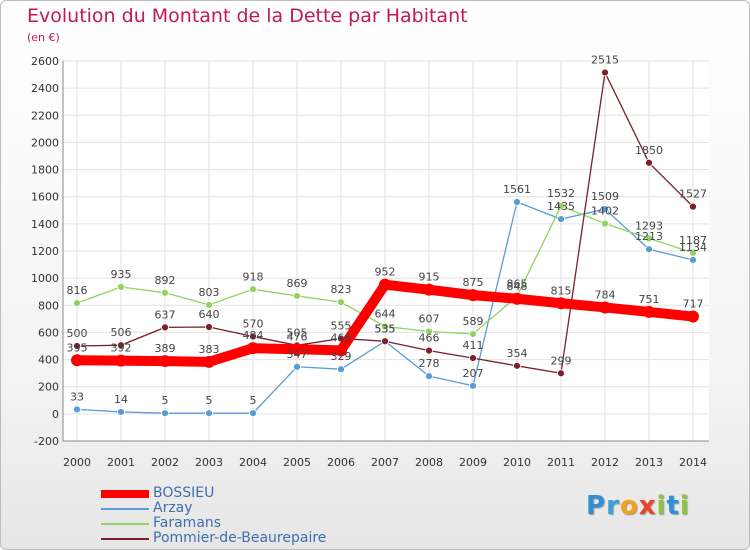  What do you see at coordinates (429, 462) in the screenshot?
I see `x-tick-label: 2008` at bounding box center [429, 462].